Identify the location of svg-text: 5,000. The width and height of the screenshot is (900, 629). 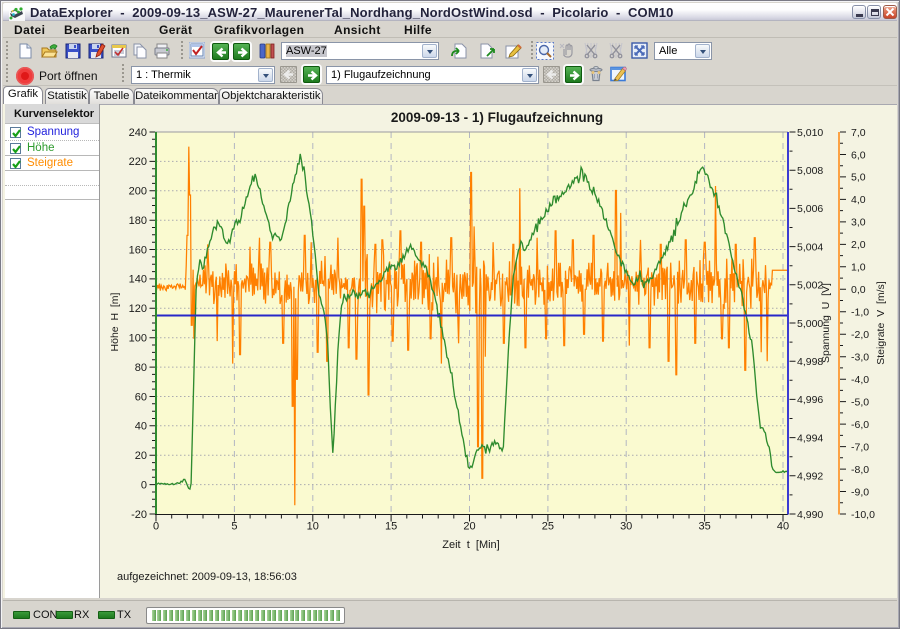
(810, 324).